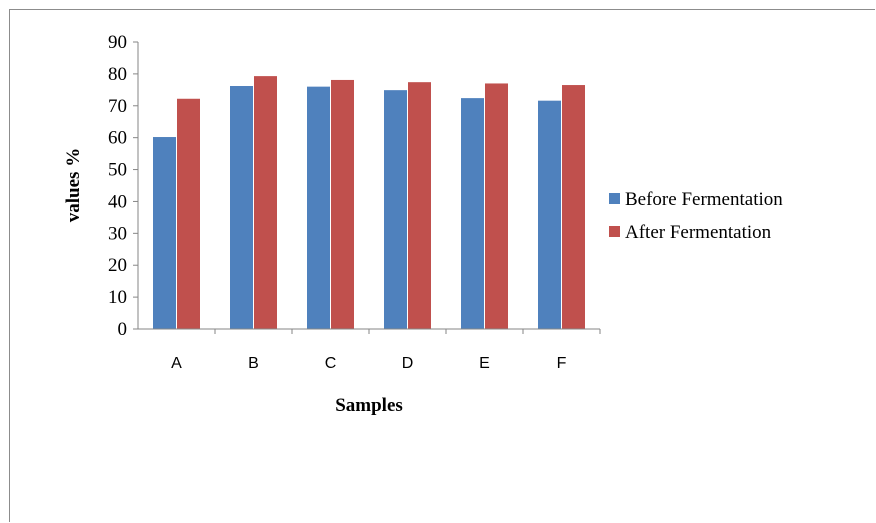 The image size is (876, 523). Describe the element at coordinates (562, 363) in the screenshot. I see `x-tick-label: F` at that location.